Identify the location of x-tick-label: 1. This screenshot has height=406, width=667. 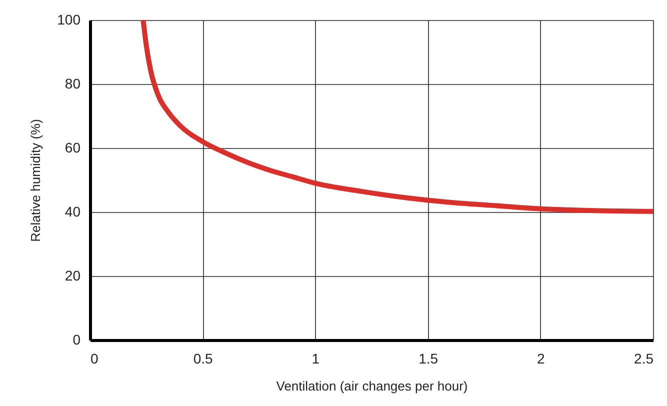
(316, 358).